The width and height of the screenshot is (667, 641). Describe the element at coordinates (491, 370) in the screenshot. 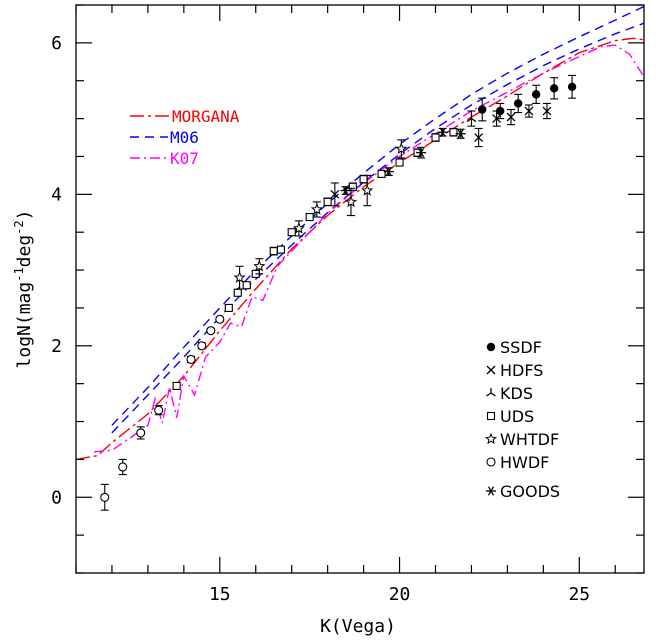

I see `legend-marker-hdfs` at that location.